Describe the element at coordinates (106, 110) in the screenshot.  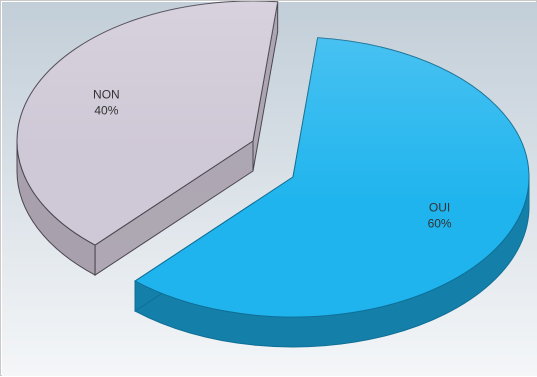
I see `slice-value-non: 40%` at that location.